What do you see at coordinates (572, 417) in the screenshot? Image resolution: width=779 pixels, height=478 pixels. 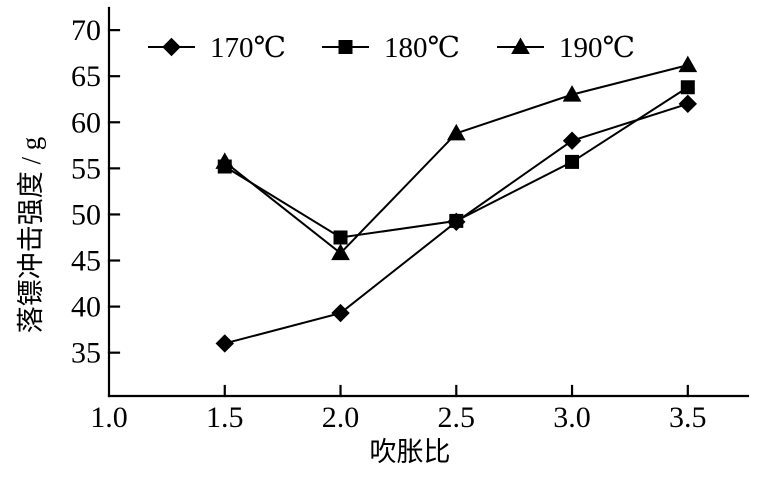 I see `x-tick-label: 3.0` at bounding box center [572, 417].